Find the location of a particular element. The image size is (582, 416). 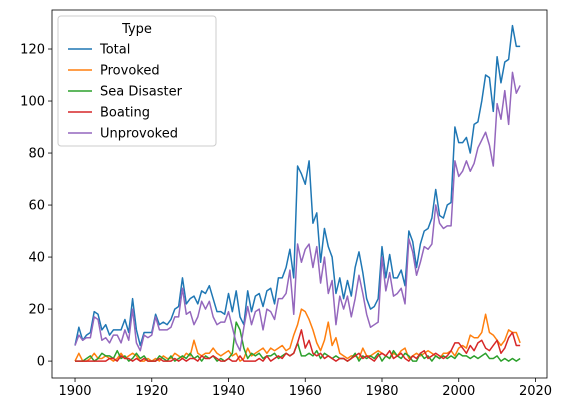

y-tick-label: 20 is located at coordinates (36, 310).